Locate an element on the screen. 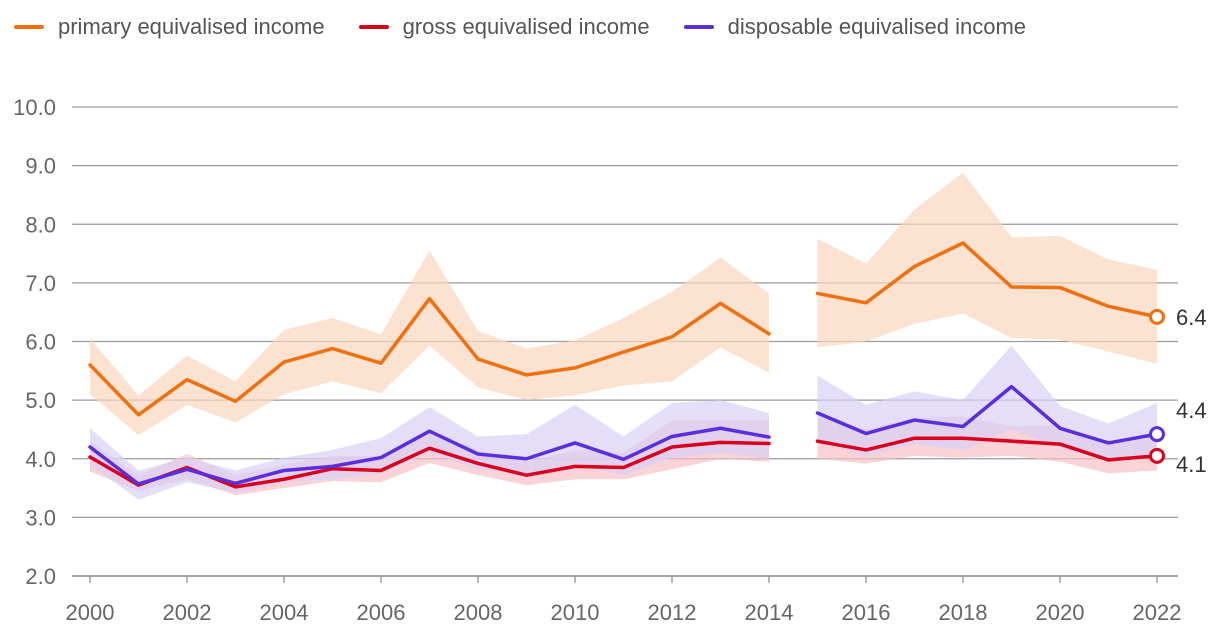  y-tick-label: 8.0 is located at coordinates (40, 224).